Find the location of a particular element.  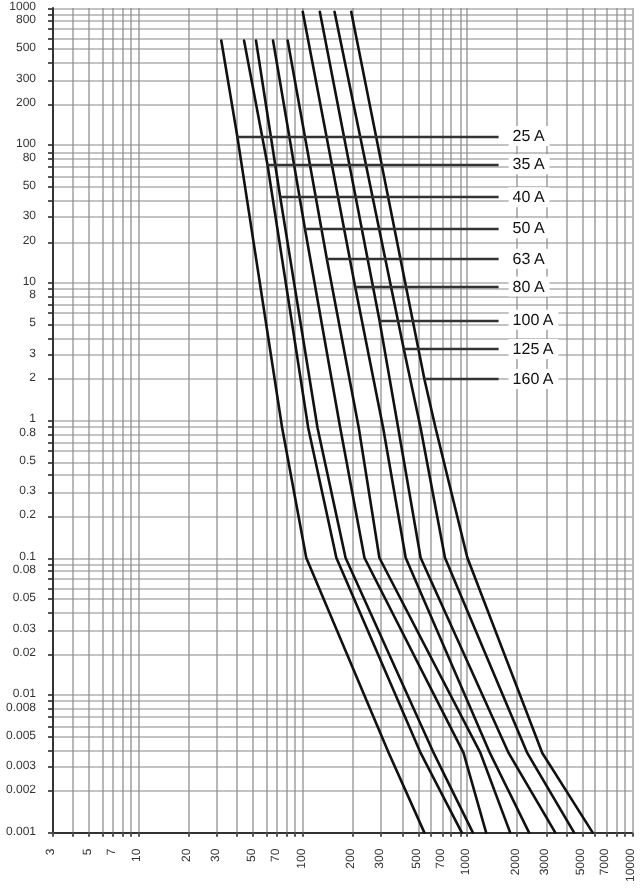

annotation: 63 A is located at coordinates (529, 258).